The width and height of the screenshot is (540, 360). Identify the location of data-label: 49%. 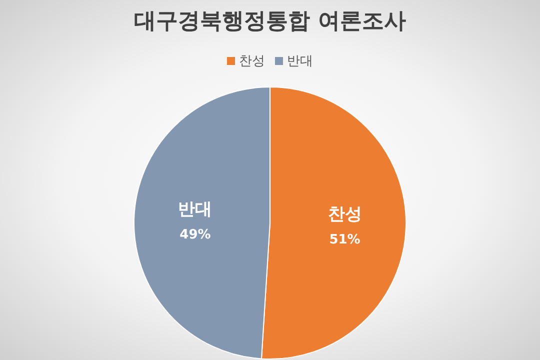
(195, 235).